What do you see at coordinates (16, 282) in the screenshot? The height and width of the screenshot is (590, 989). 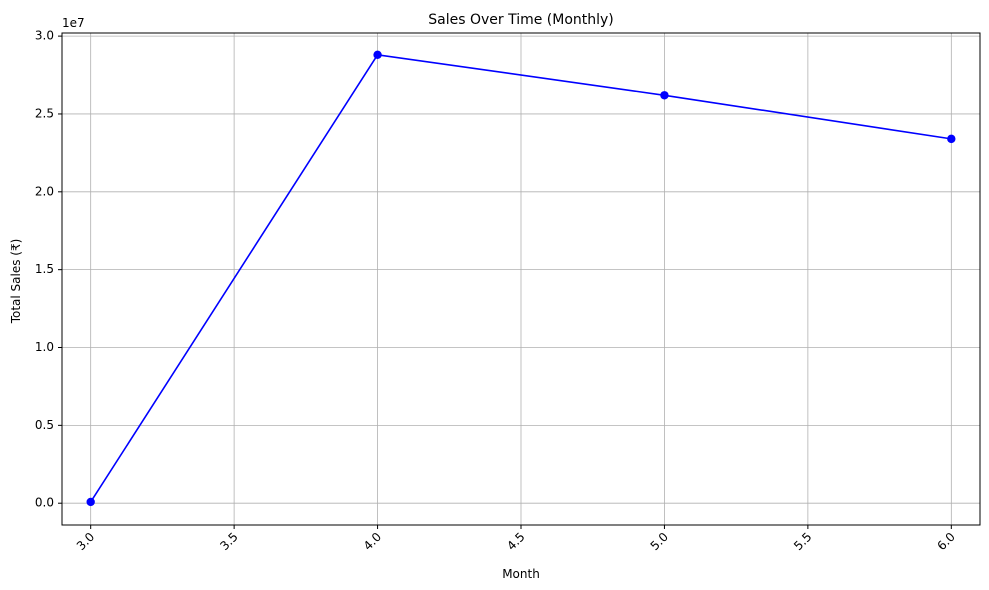 I see `y-axis-label: Total Sales (₹)` at bounding box center [16, 282].